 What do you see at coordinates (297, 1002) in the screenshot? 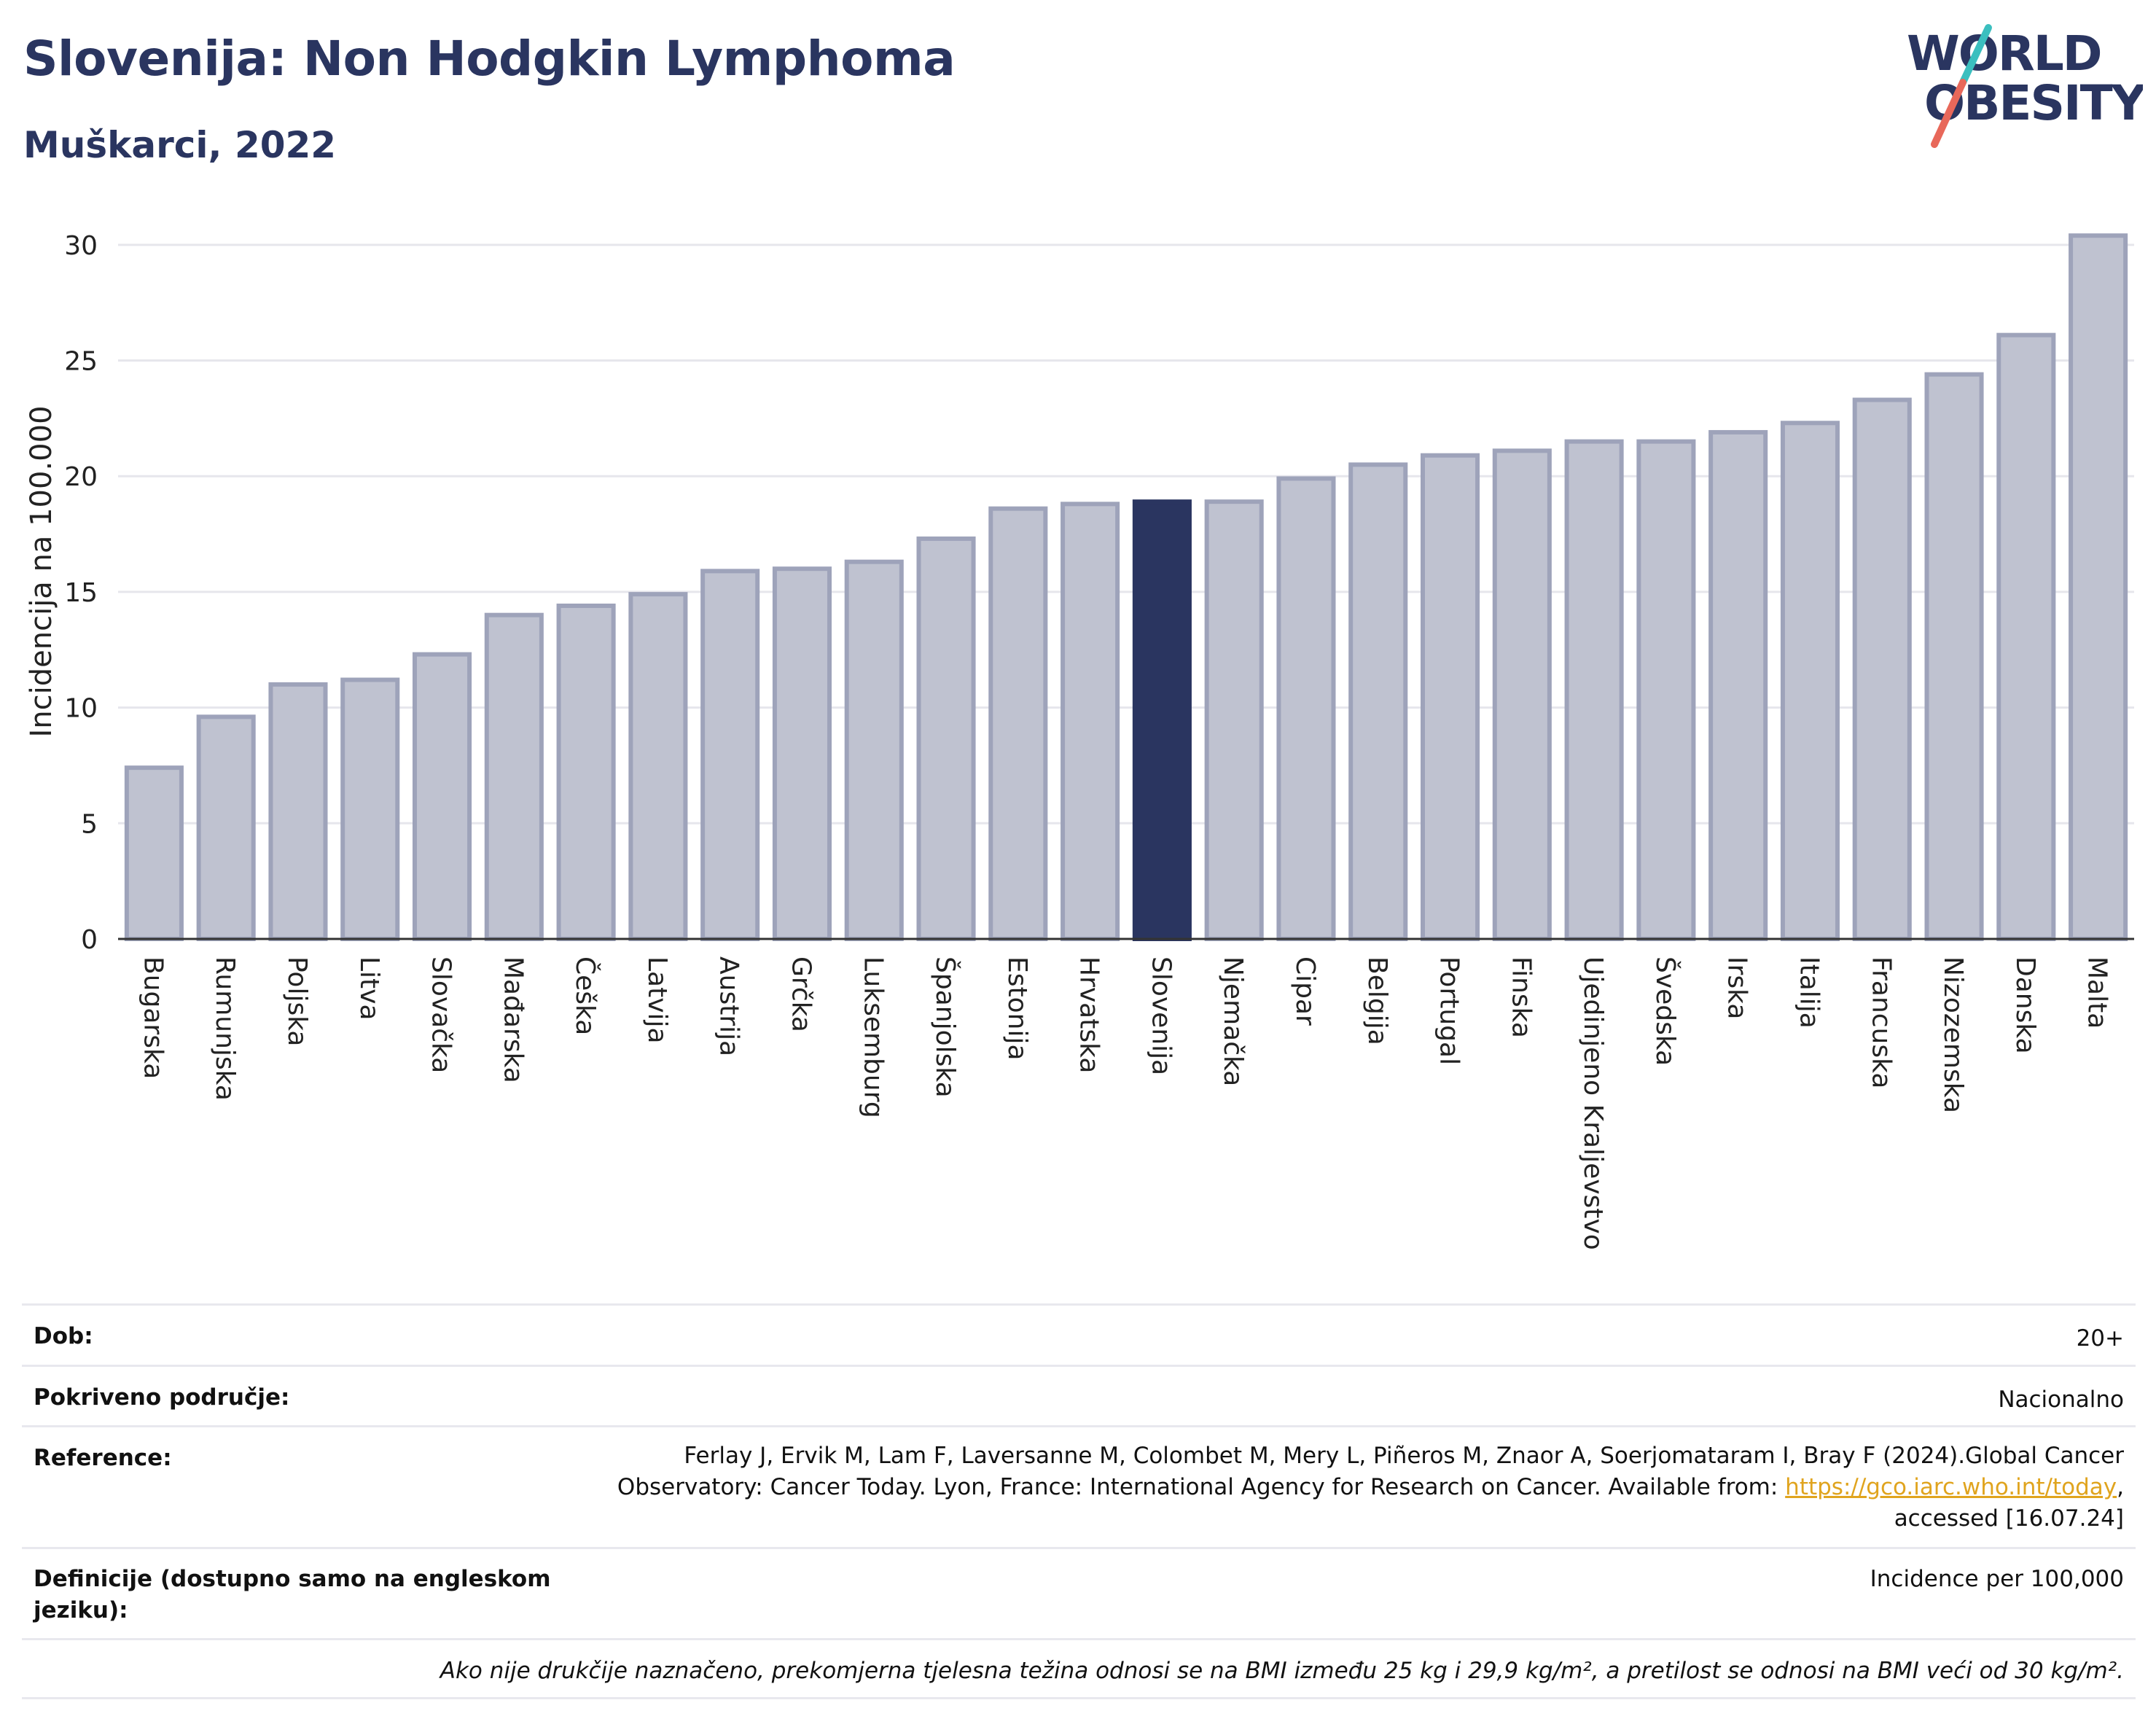
I see `x-tick-label: Poljska` at bounding box center [297, 1002].